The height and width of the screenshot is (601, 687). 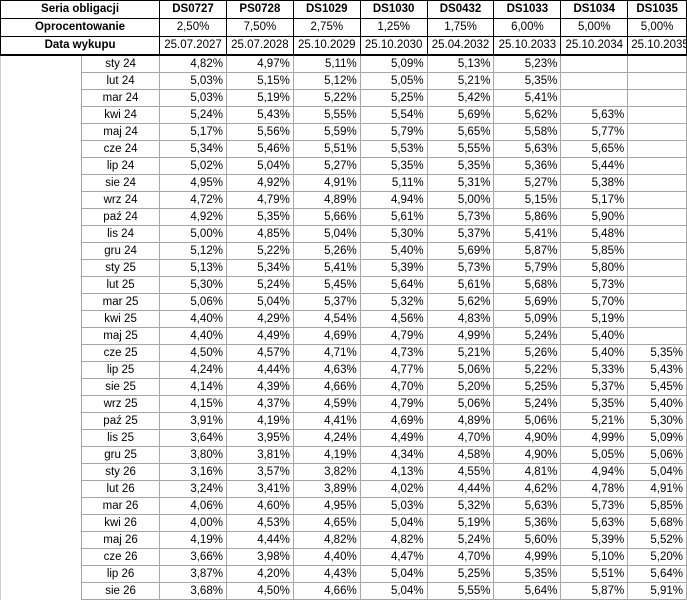 I want to click on month-label: lis 24, so click(x=121, y=234).